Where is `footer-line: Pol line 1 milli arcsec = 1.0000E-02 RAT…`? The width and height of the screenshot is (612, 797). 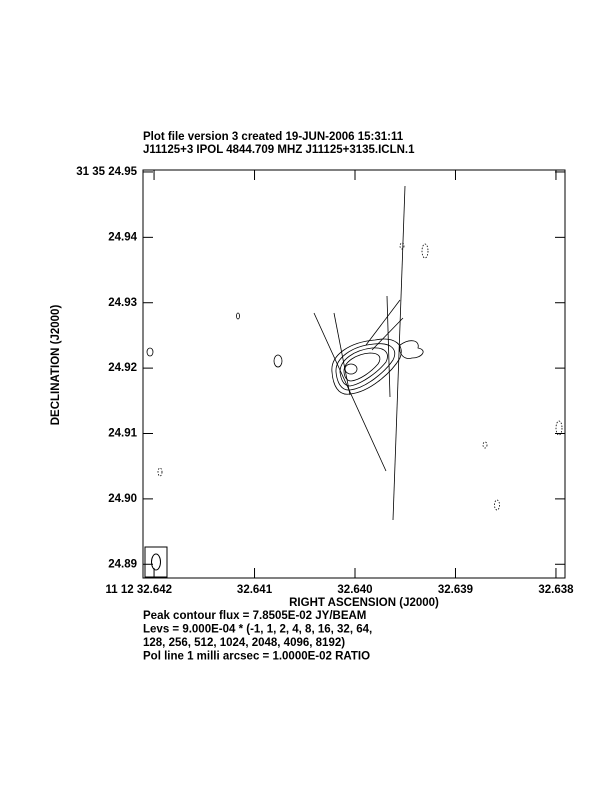
footer-line: Pol line 1 milli arcsec = 1.0000E-02 RAT… is located at coordinates (256, 657).